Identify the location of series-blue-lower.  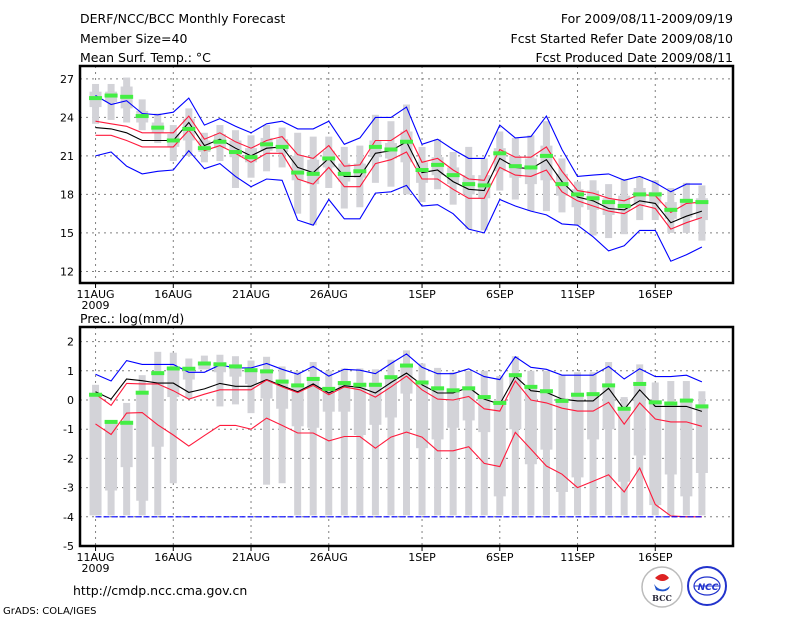
(399, 205).